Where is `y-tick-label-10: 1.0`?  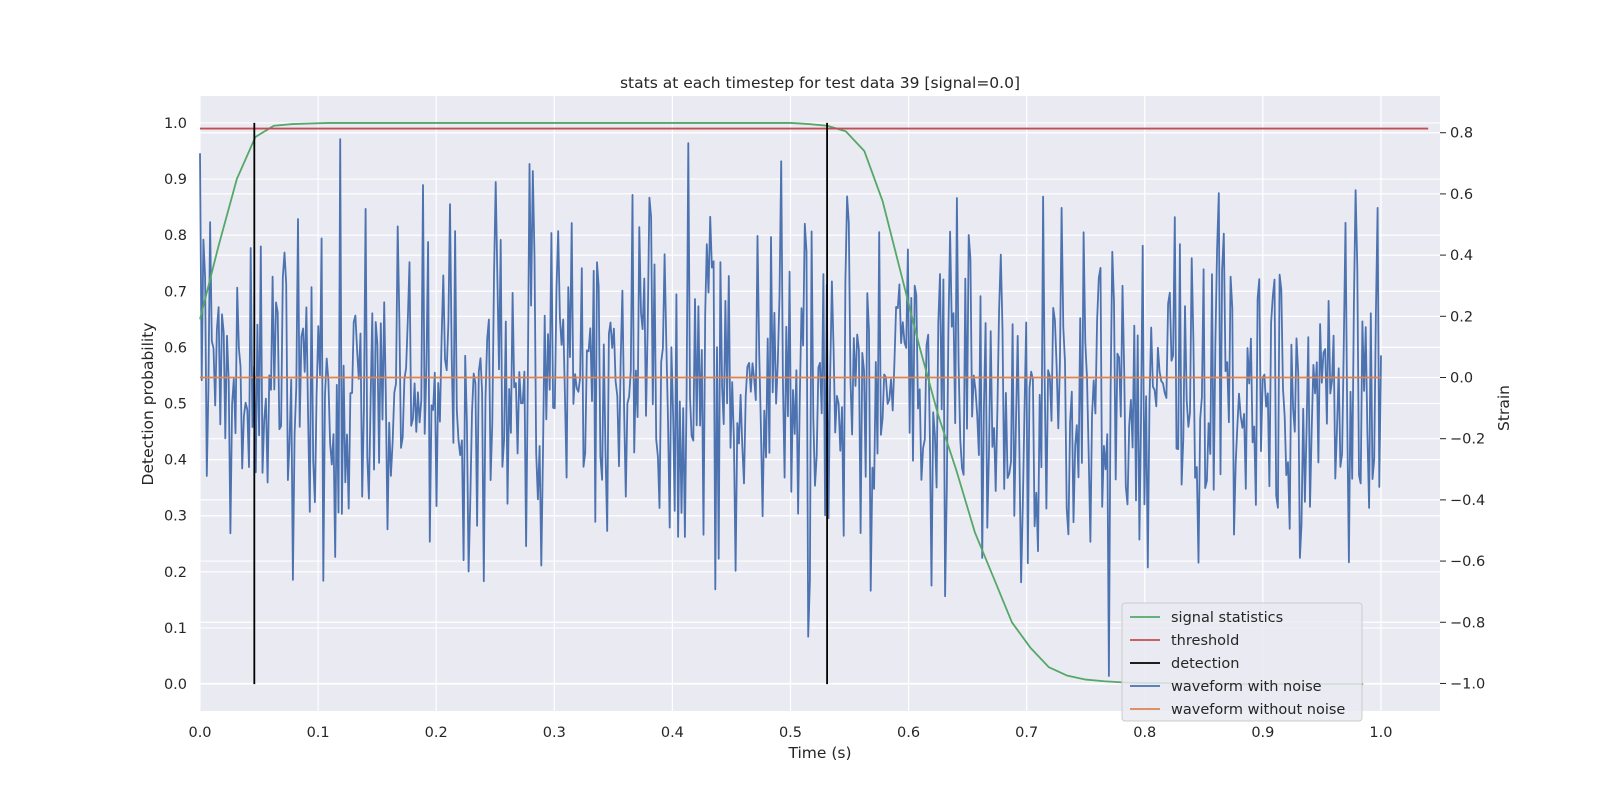
y-tick-label-10: 1.0 is located at coordinates (175, 124).